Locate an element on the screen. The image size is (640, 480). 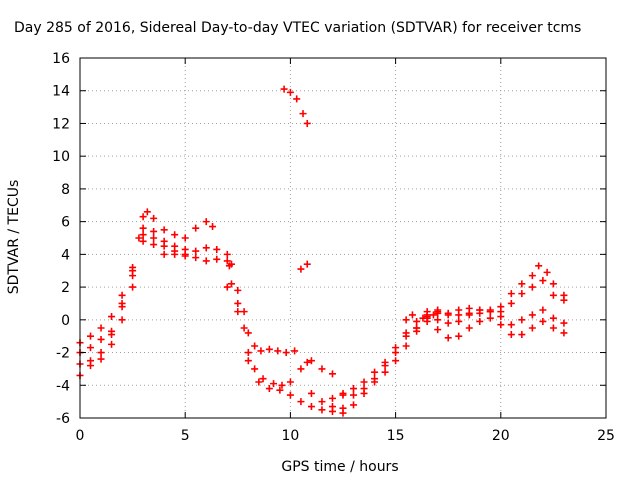
y-tick-label: -2 is located at coordinates (63, 354).